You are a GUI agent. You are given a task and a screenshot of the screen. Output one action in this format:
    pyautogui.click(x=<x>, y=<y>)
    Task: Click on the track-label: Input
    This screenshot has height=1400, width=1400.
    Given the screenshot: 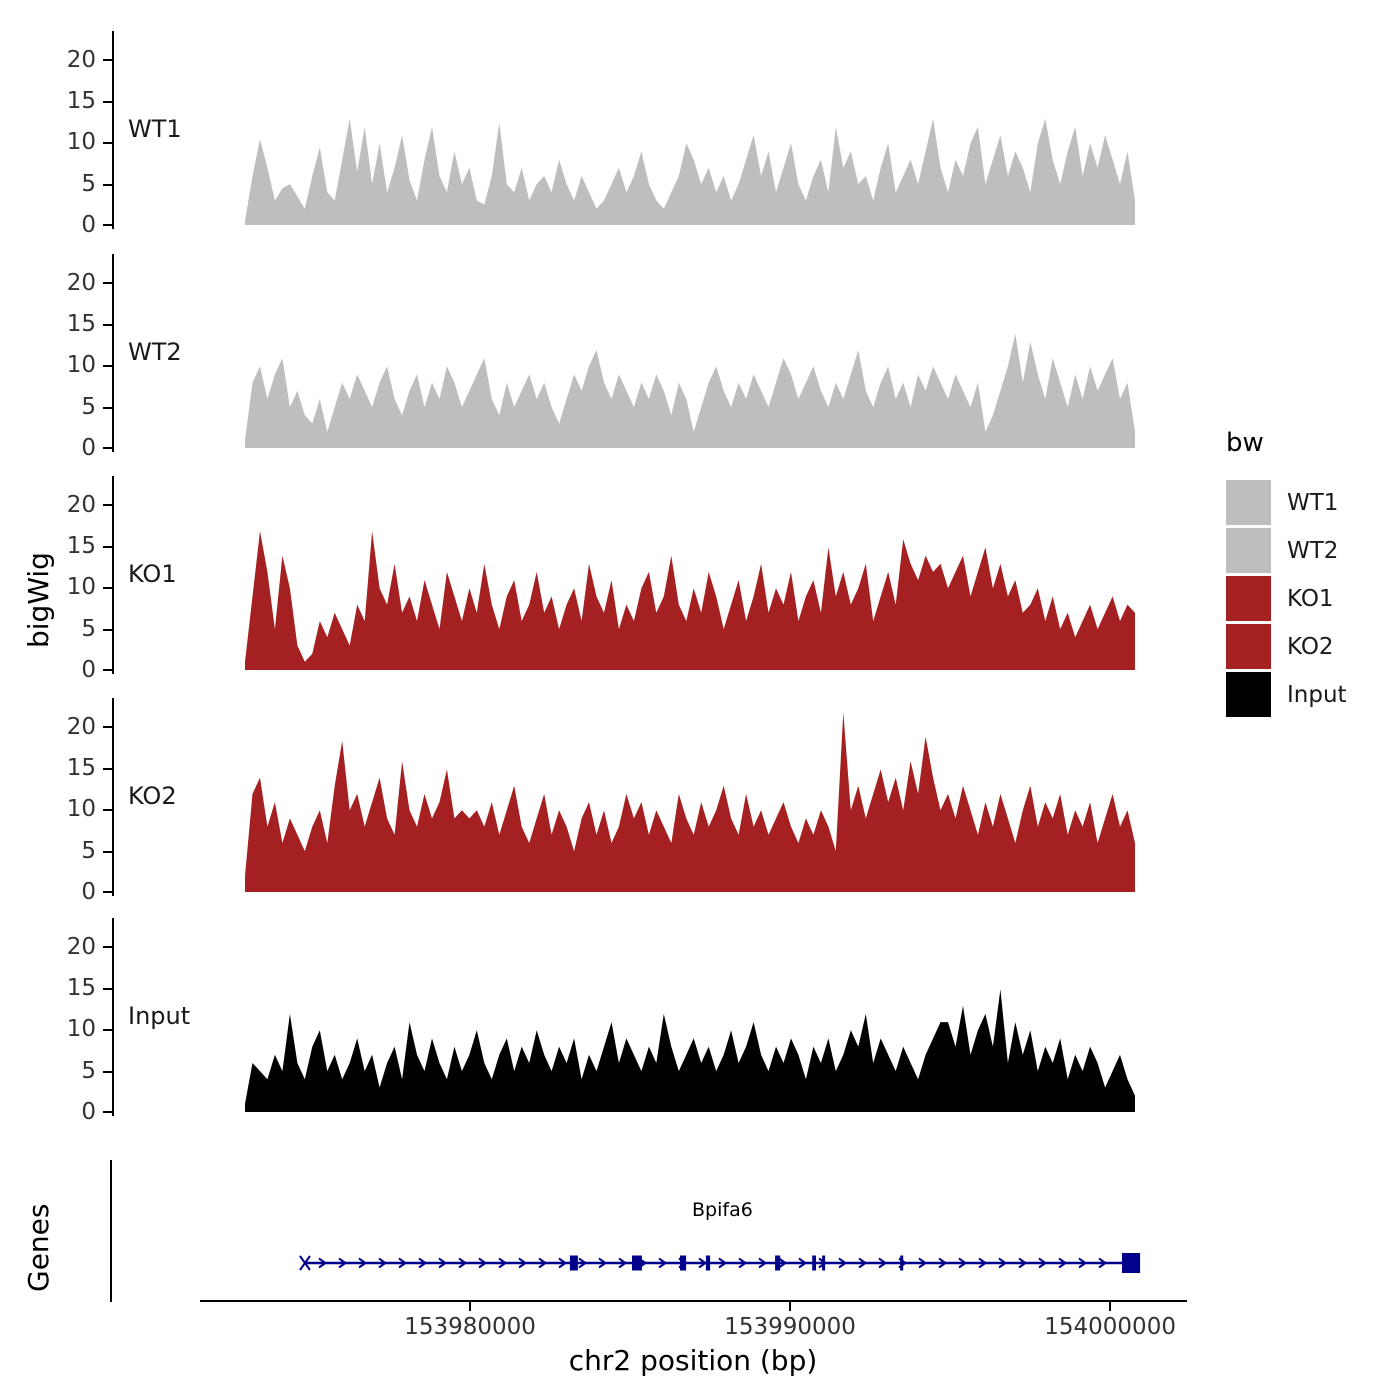 What is the action you would take?
    pyautogui.click(x=159, y=1016)
    